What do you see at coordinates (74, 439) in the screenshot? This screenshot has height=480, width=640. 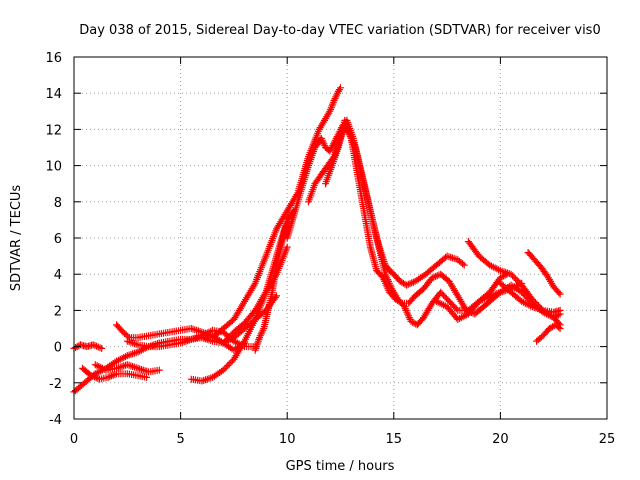 I see `x-tick-label: 0` at bounding box center [74, 439].